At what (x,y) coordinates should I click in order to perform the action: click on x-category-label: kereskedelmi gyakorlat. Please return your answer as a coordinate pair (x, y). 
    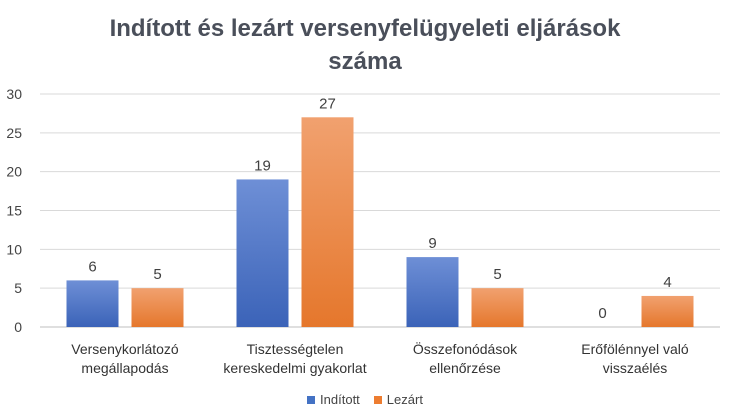
    Looking at the image, I should click on (294, 368).